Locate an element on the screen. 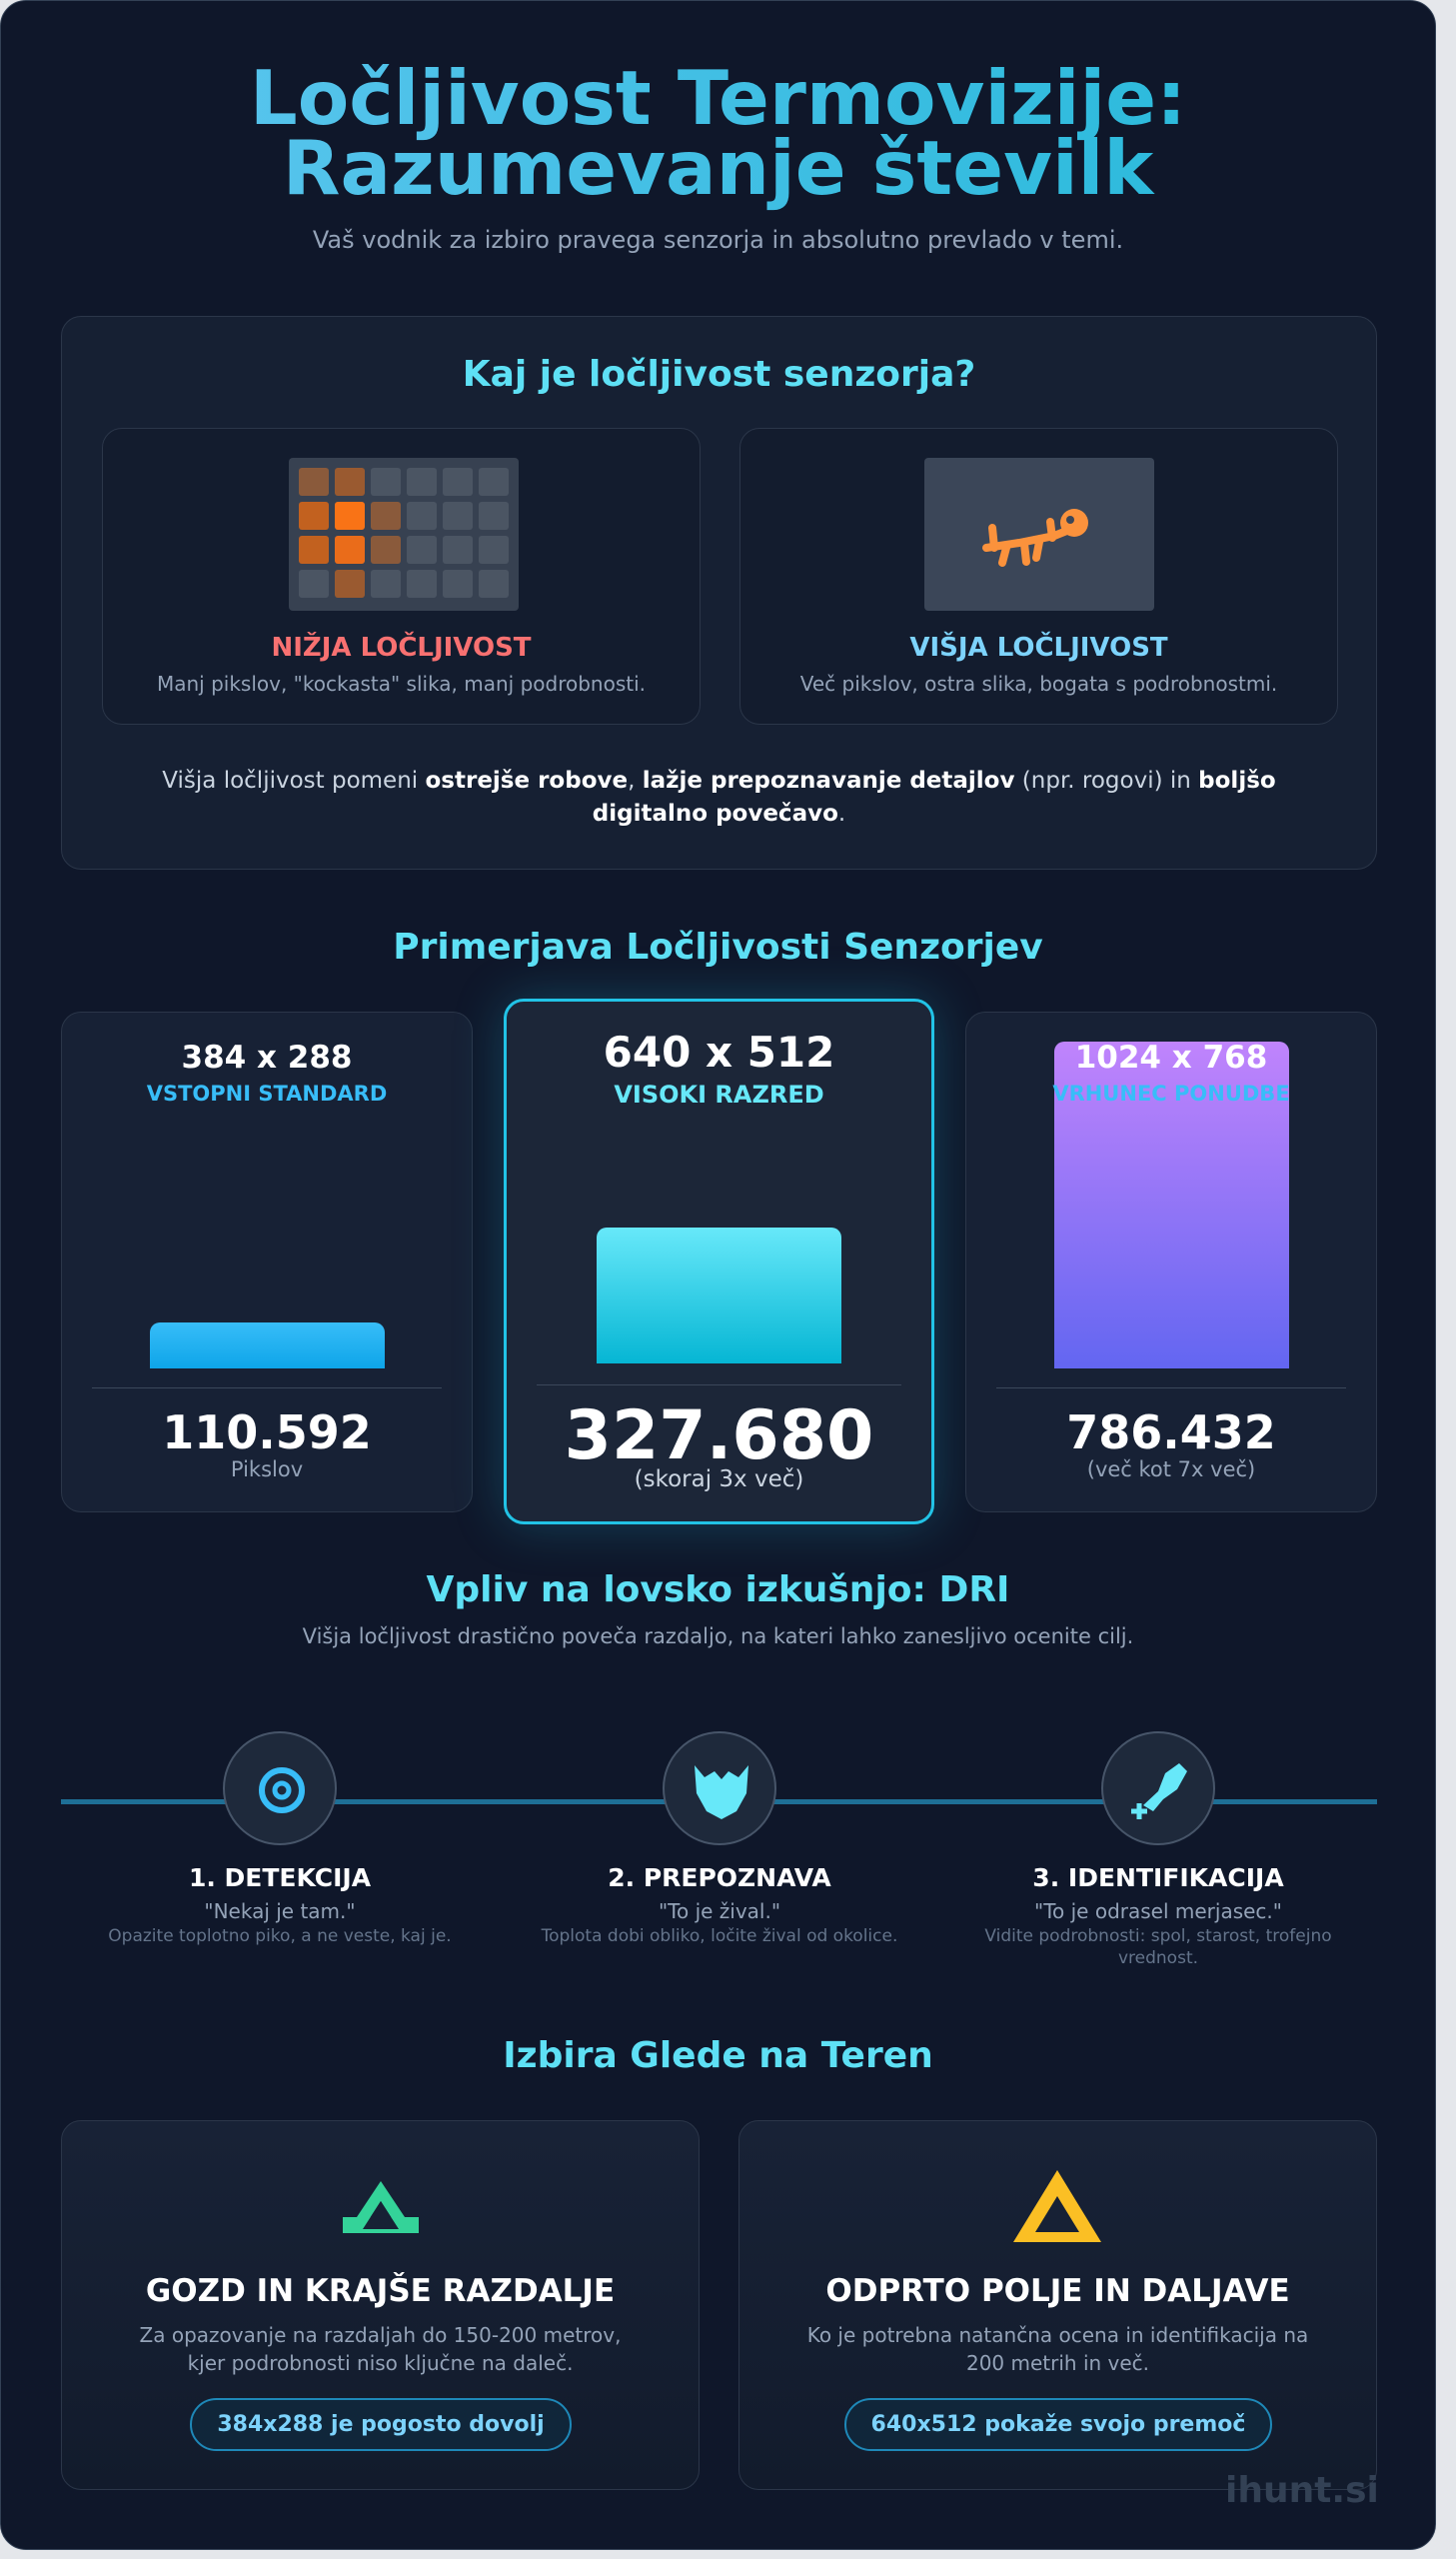  text: Višja ločljivost pomeni is located at coordinates (294, 781).